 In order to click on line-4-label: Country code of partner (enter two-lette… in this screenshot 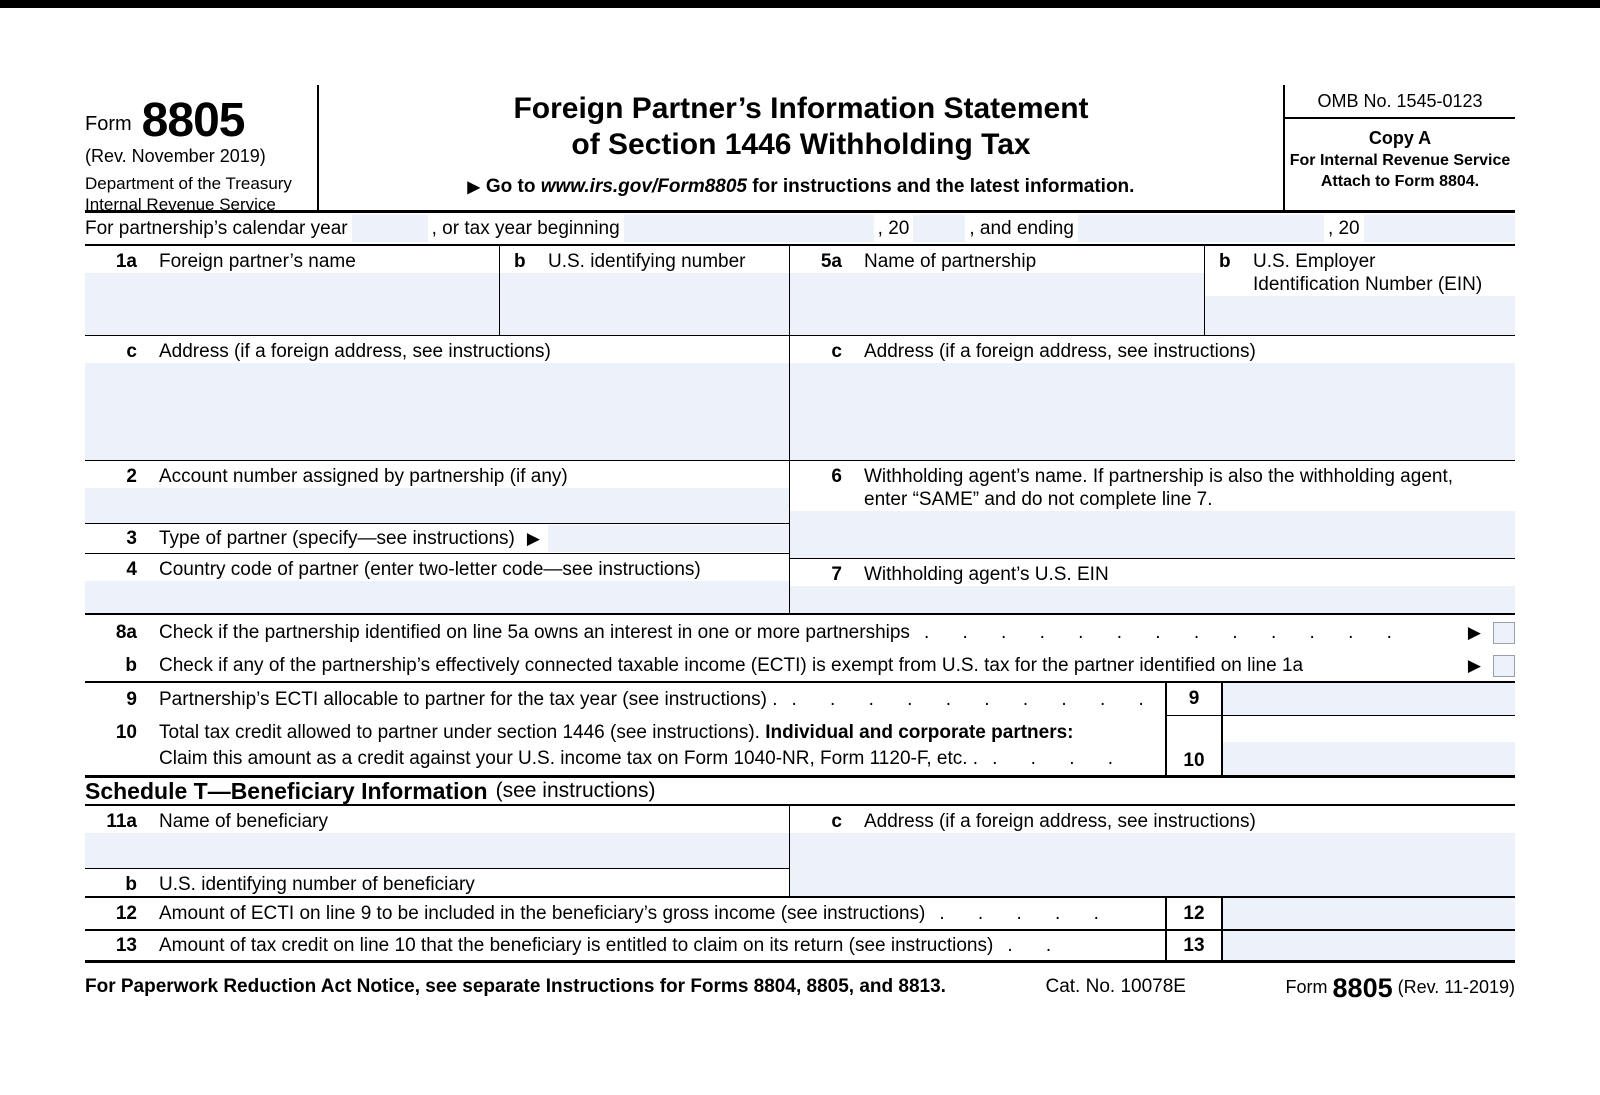, I will do `click(430, 569)`.